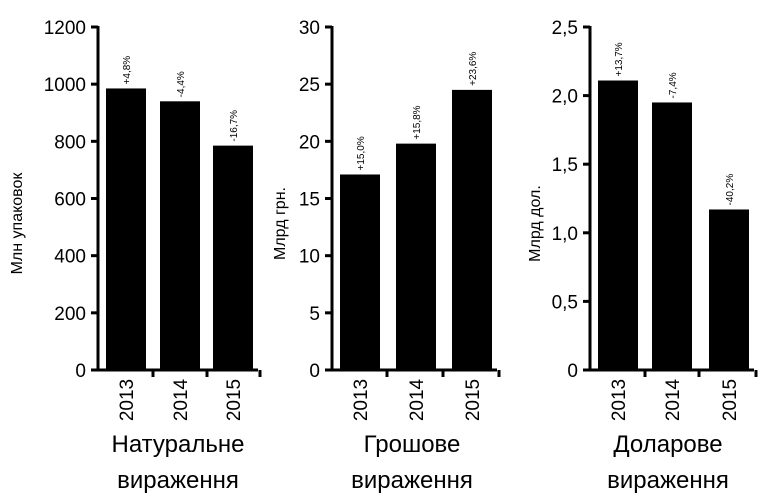 The width and height of the screenshot is (768, 503). Describe the element at coordinates (309, 142) in the screenshot. I see `y-tick-label: 20` at that location.